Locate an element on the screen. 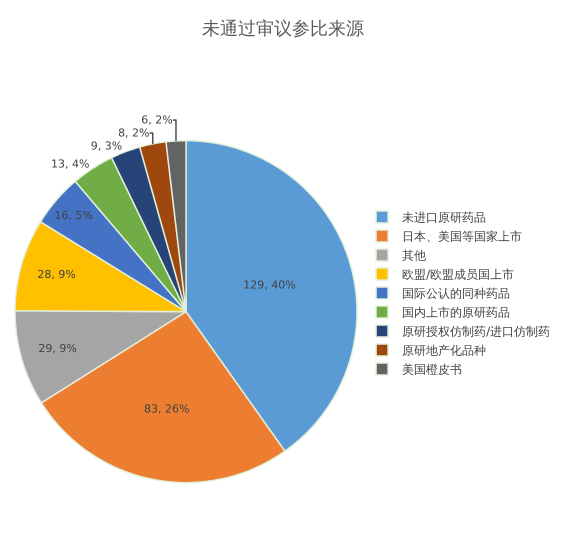  data-label: 6, 2% is located at coordinates (157, 120).